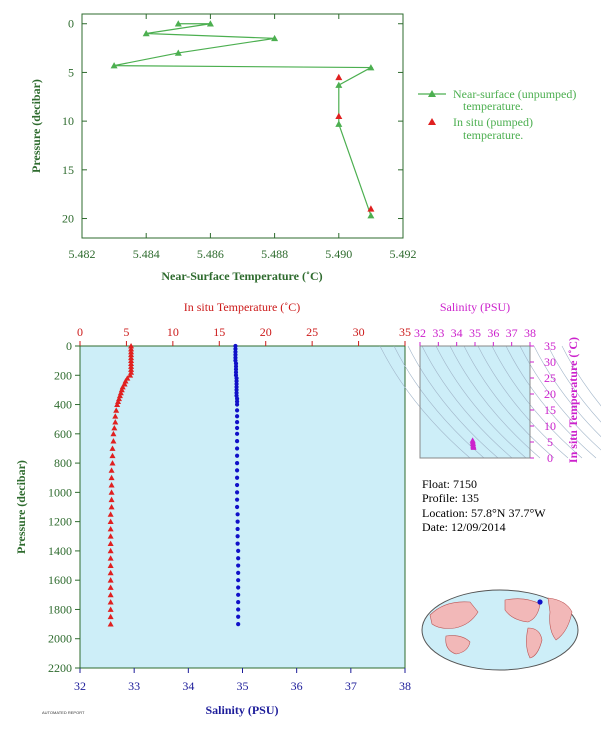 Image resolution: width=601 pixels, height=732 pixels. Describe the element at coordinates (63, 405) in the screenshot. I see `pressure-tick-label: 400` at that location.